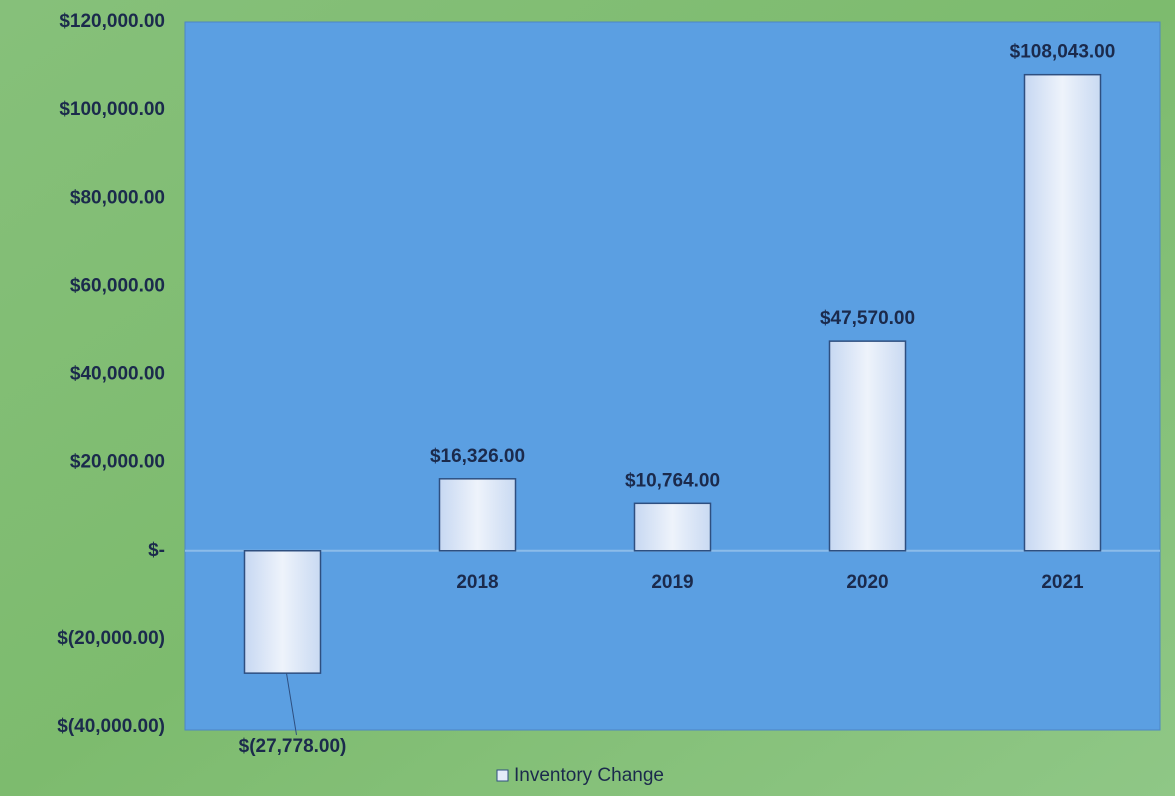  What do you see at coordinates (1062, 582) in the screenshot?
I see `x-tick-label: 2021` at bounding box center [1062, 582].